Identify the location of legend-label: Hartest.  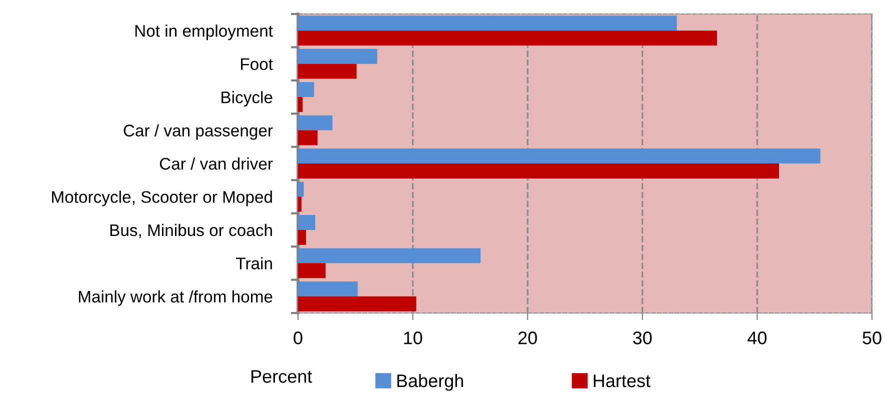
(622, 381).